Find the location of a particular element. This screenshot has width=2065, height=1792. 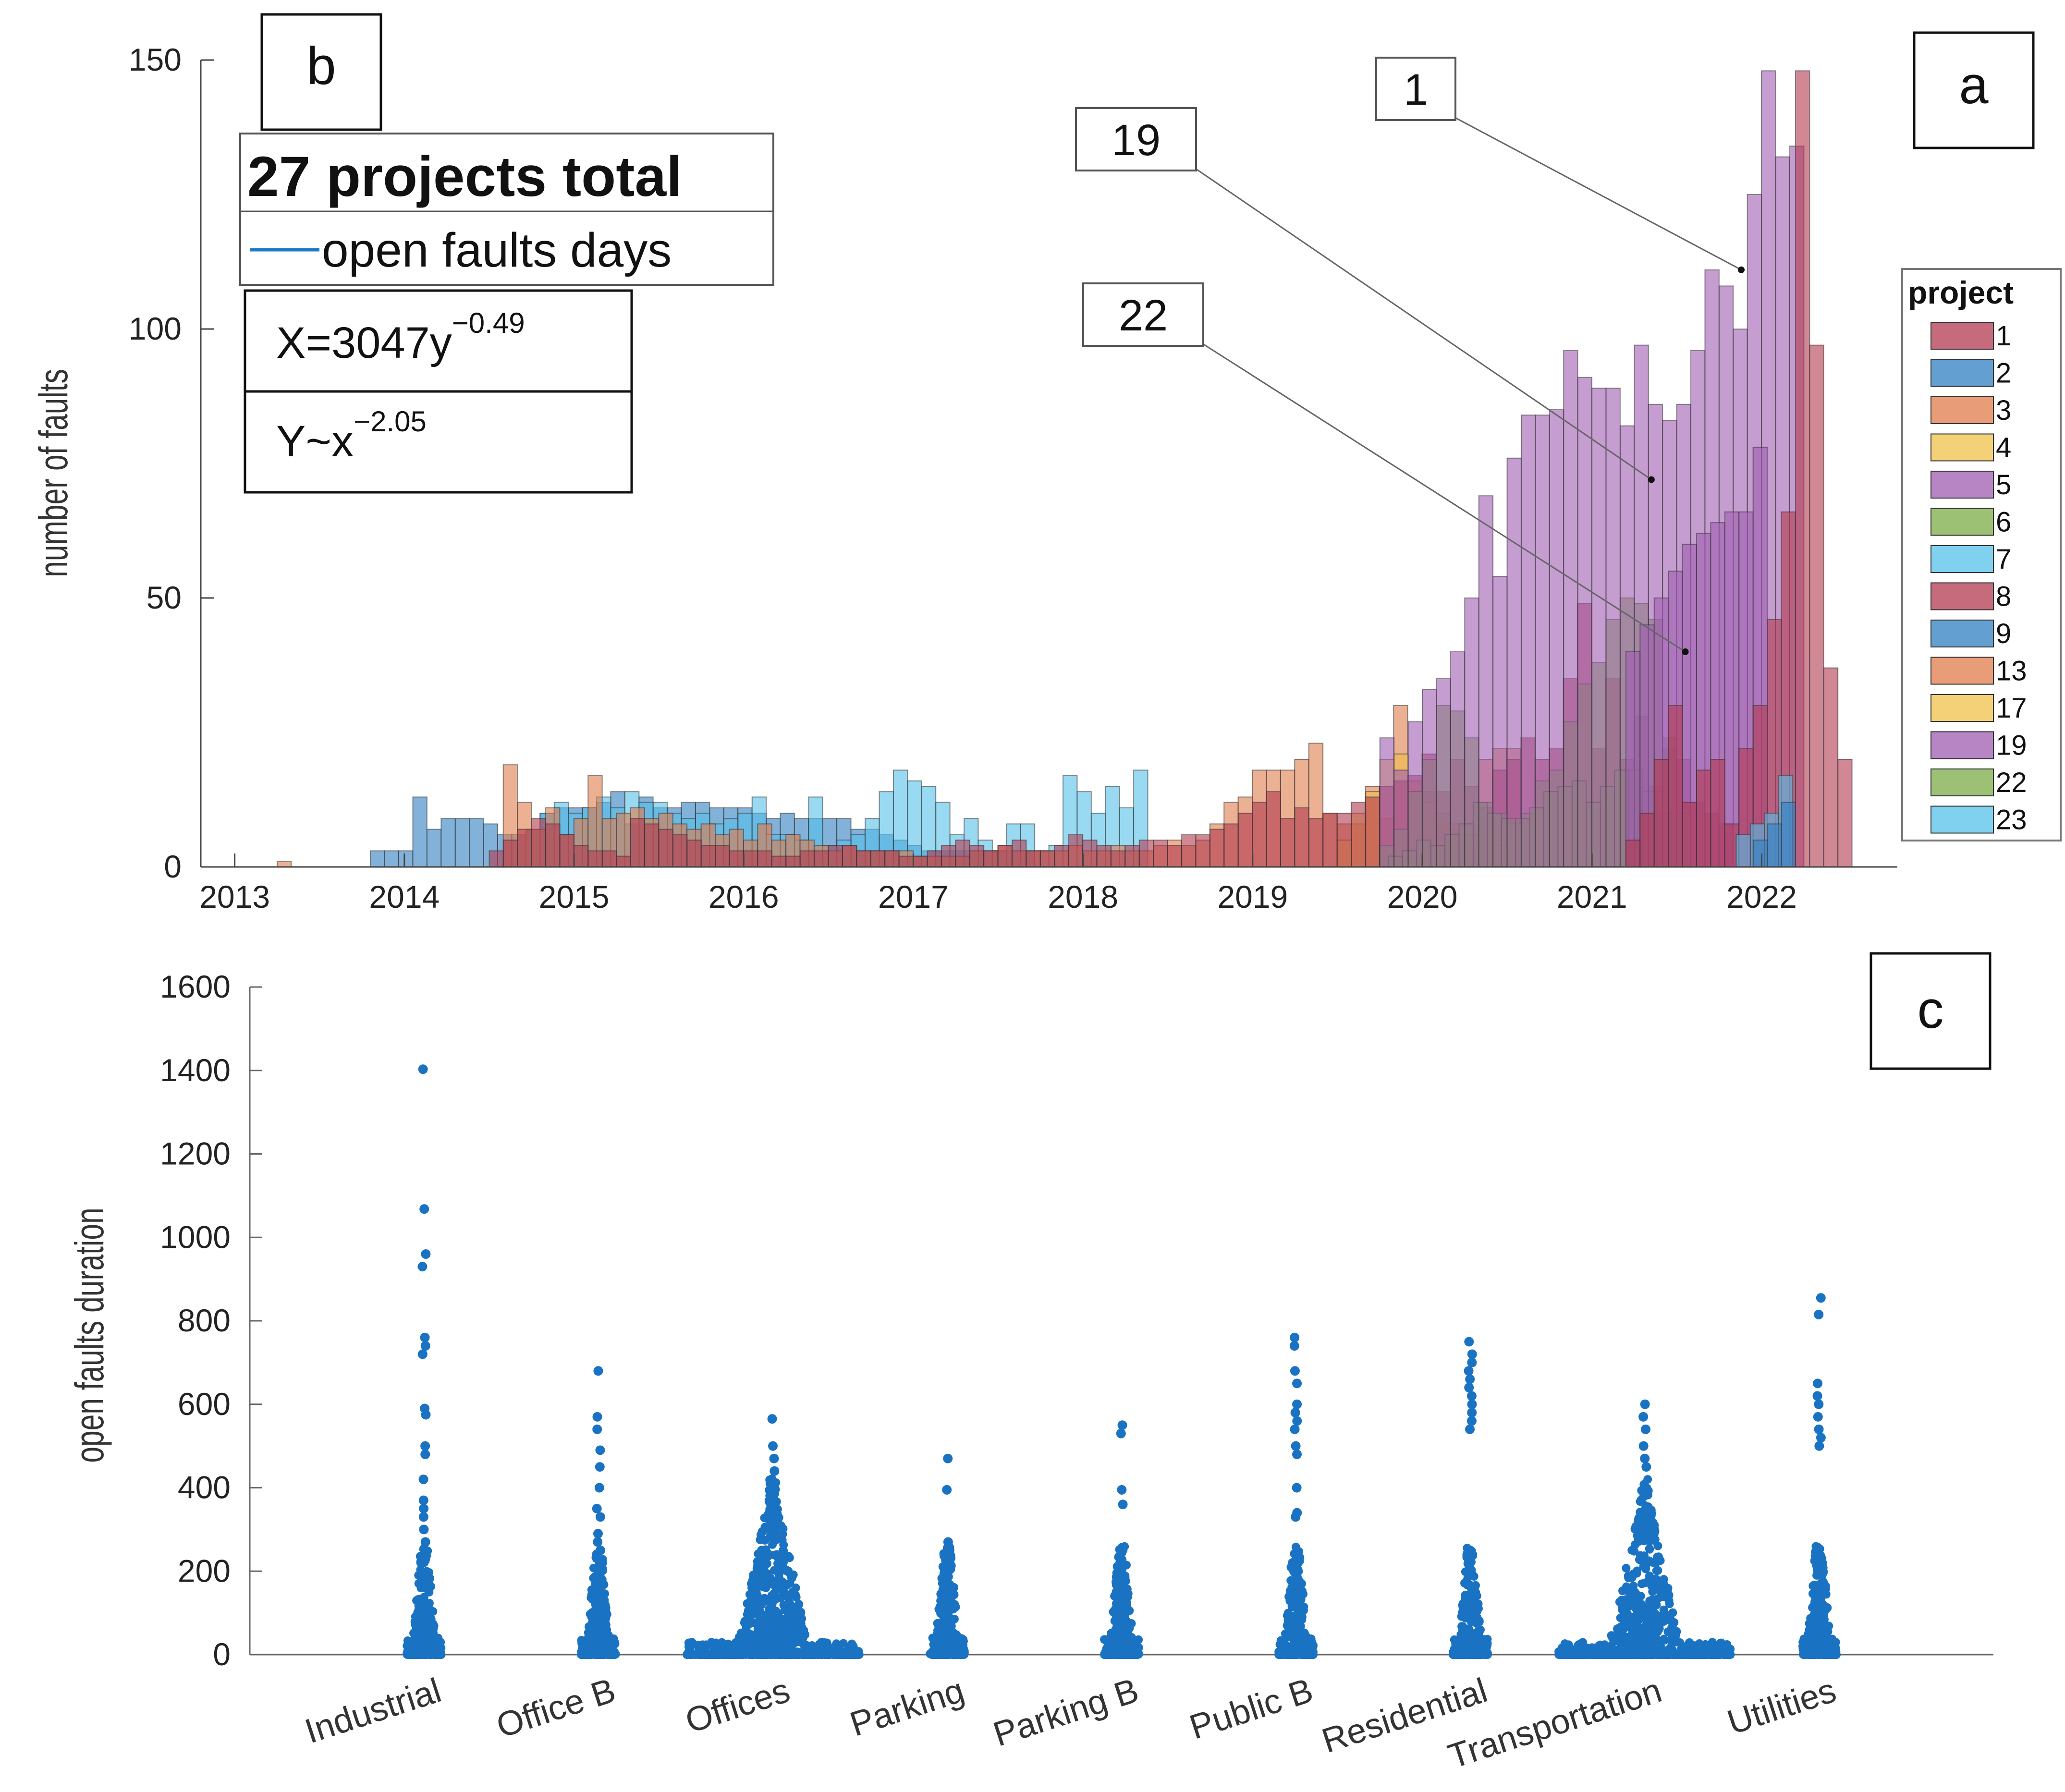

y-tick-label: 0 is located at coordinates (222, 1654).